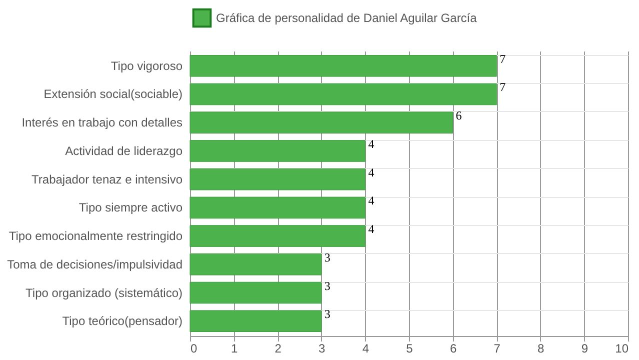 The width and height of the screenshot is (639, 360). I want to click on x-tick-label: 5, so click(410, 349).